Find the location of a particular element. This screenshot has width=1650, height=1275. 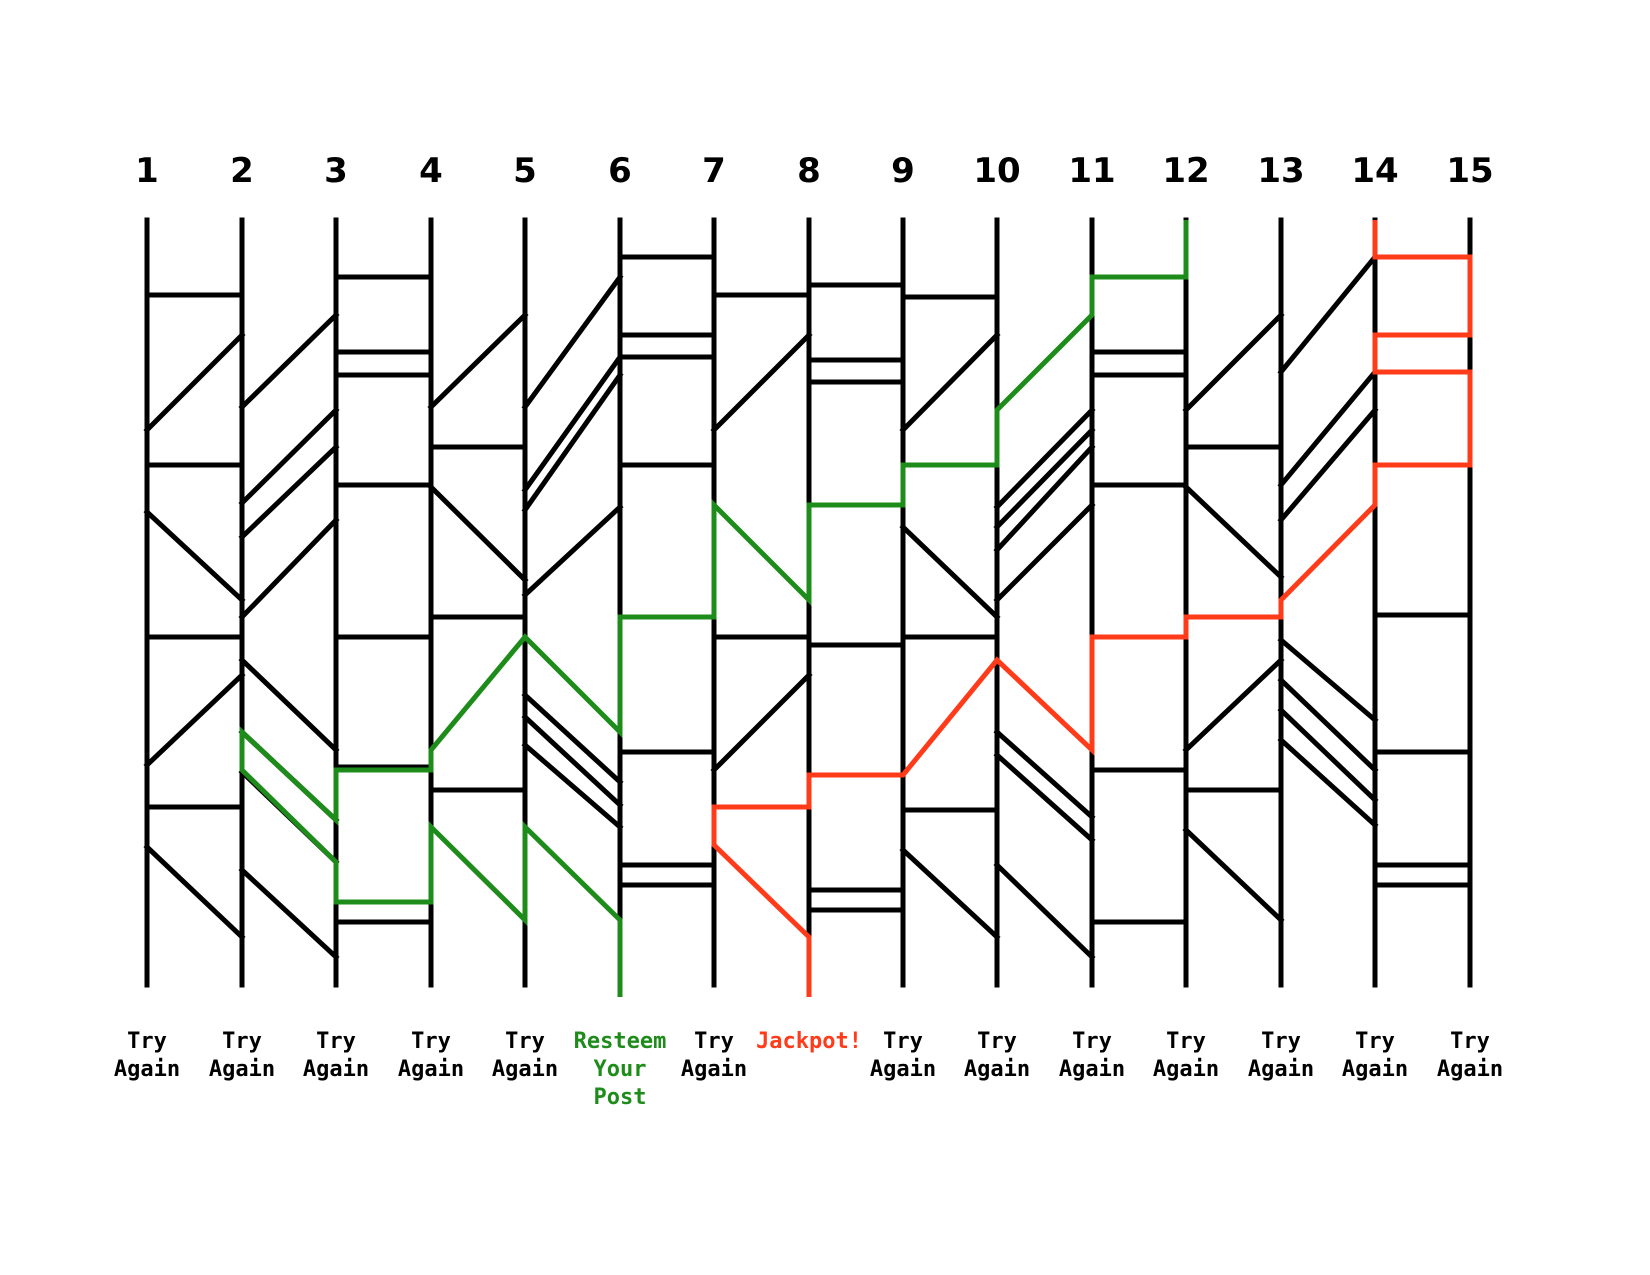

result-label-7: Try is located at coordinates (714, 1041).